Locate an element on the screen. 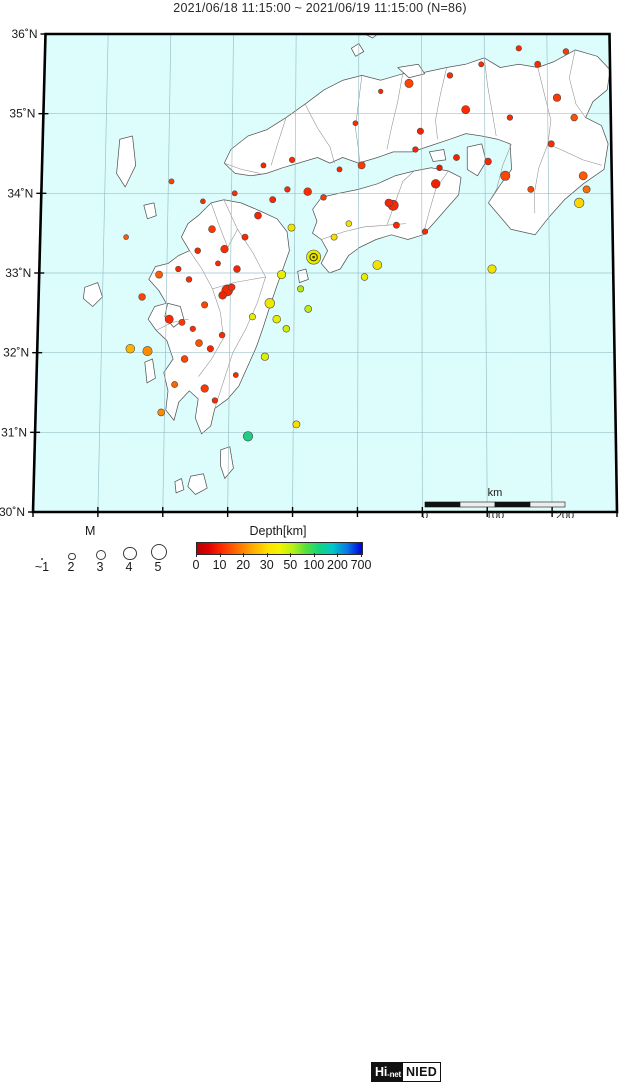  latitude-tick-label: 32˚N is located at coordinates (16, 353).